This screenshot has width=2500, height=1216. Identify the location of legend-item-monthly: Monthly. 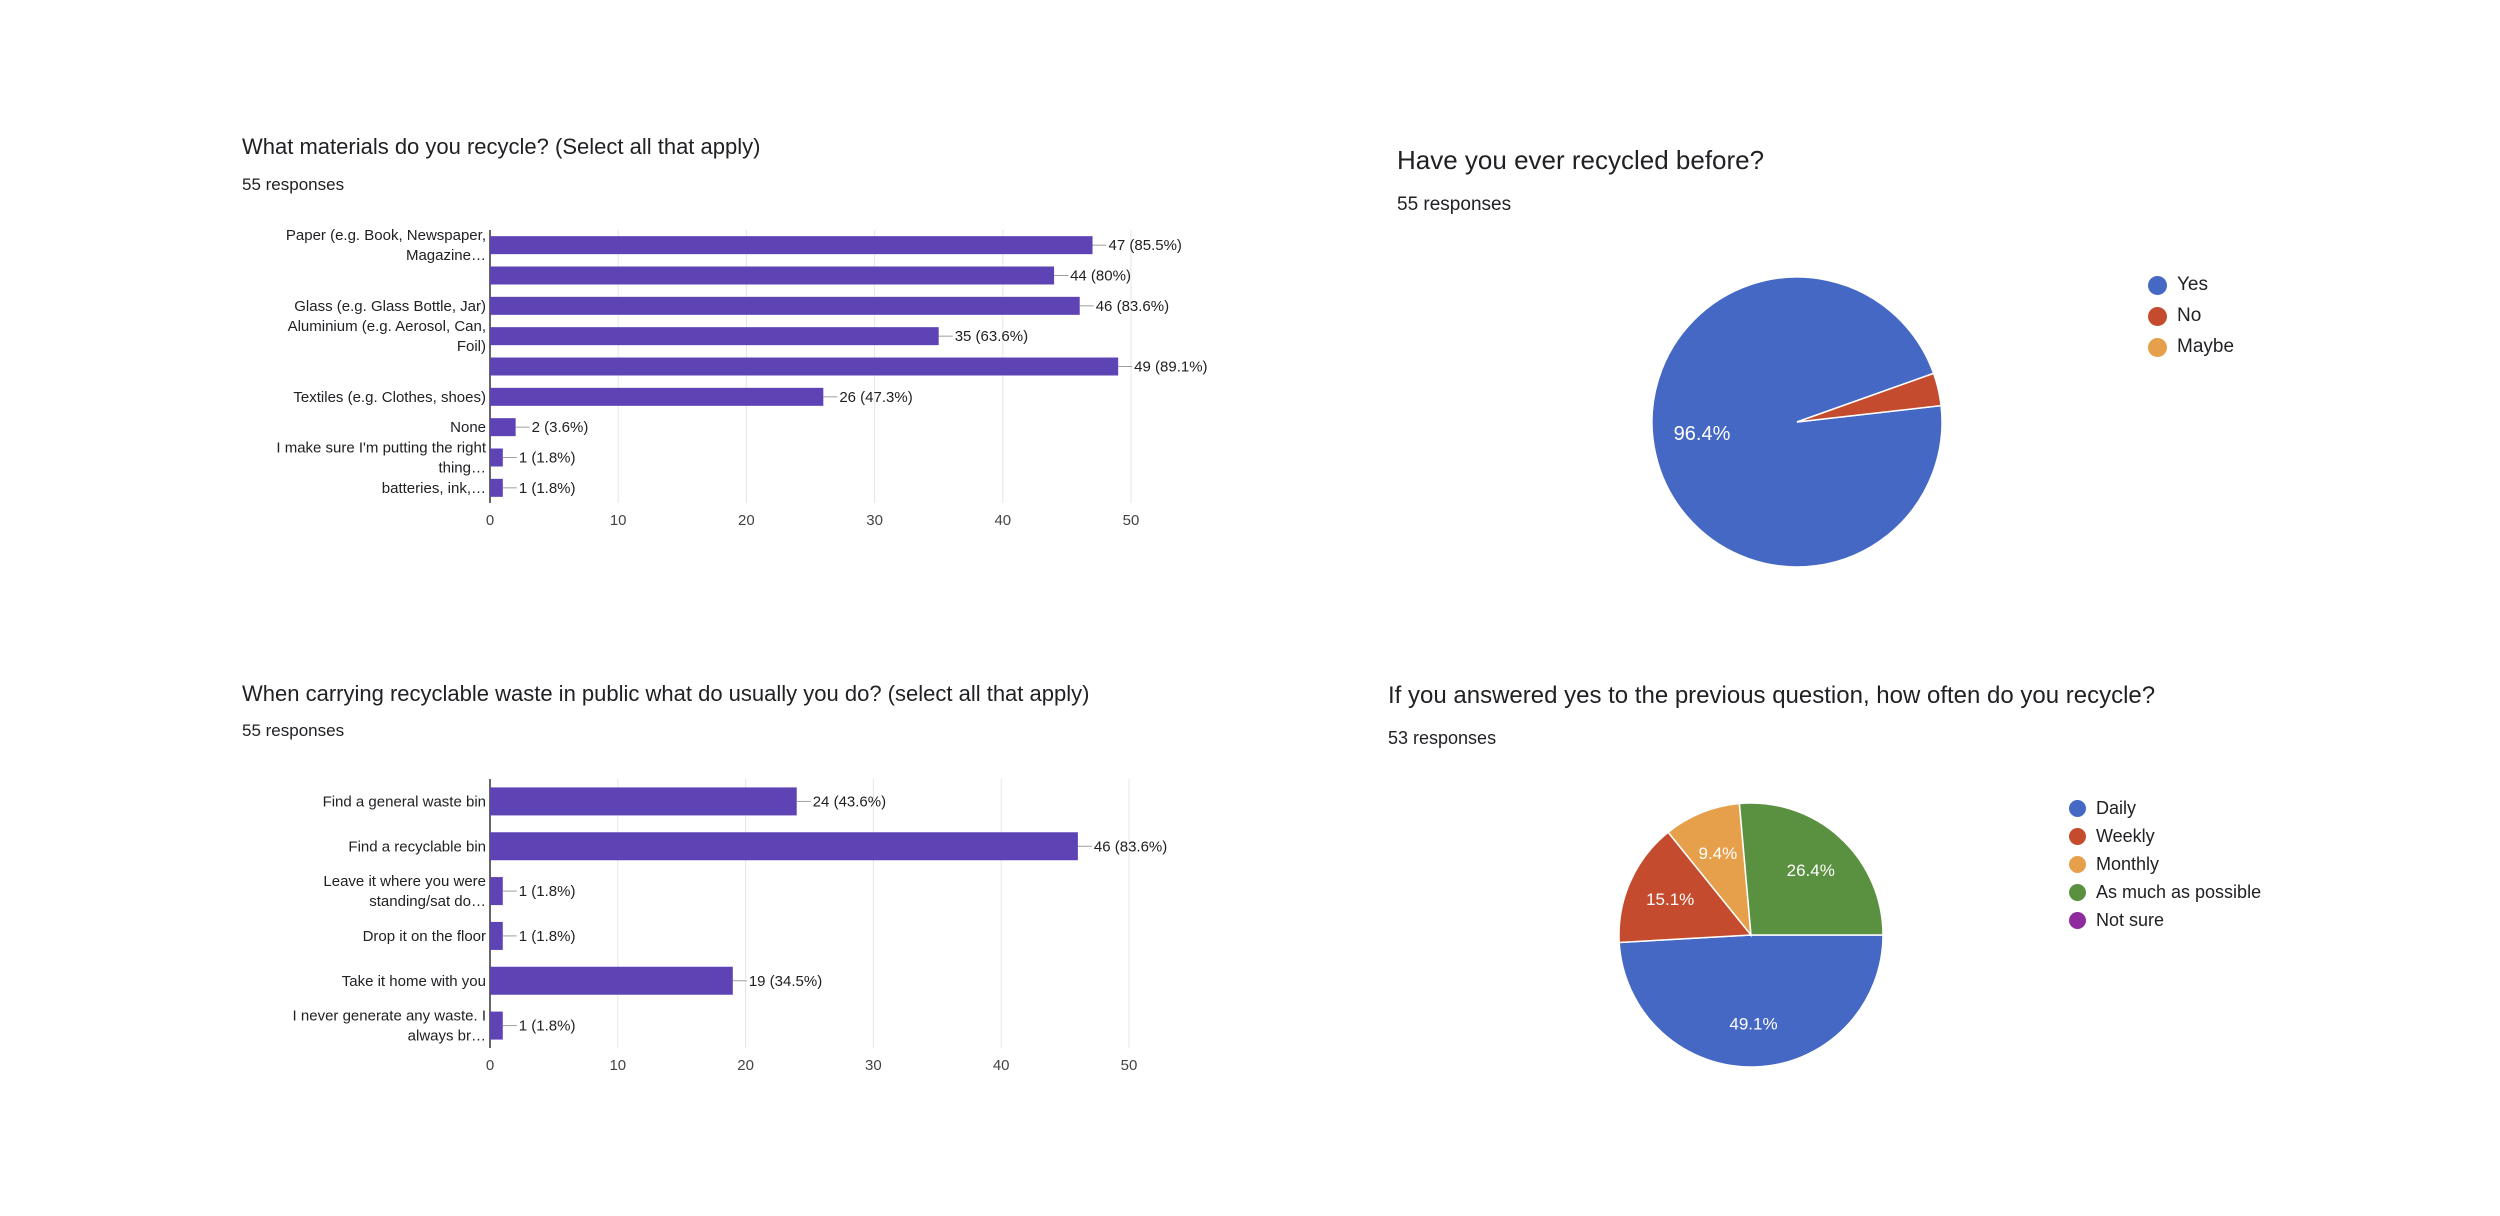
(2114, 864).